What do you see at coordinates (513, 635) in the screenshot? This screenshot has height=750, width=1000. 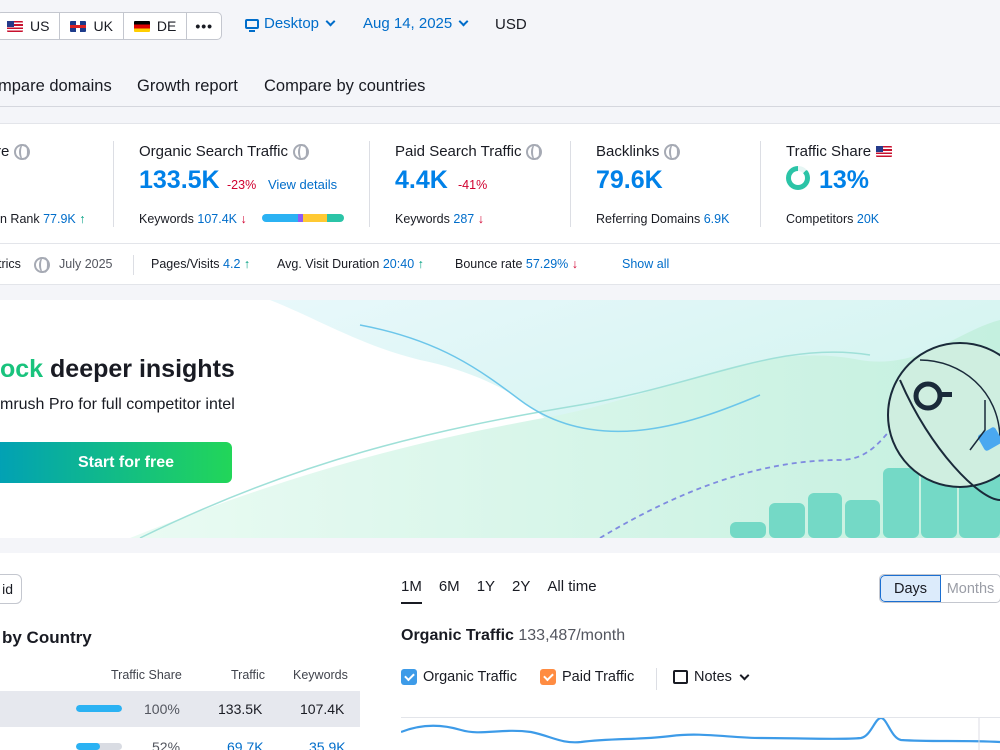 I see `organic-traffic-chart-title: Organic Traffic 133,487/month` at bounding box center [513, 635].